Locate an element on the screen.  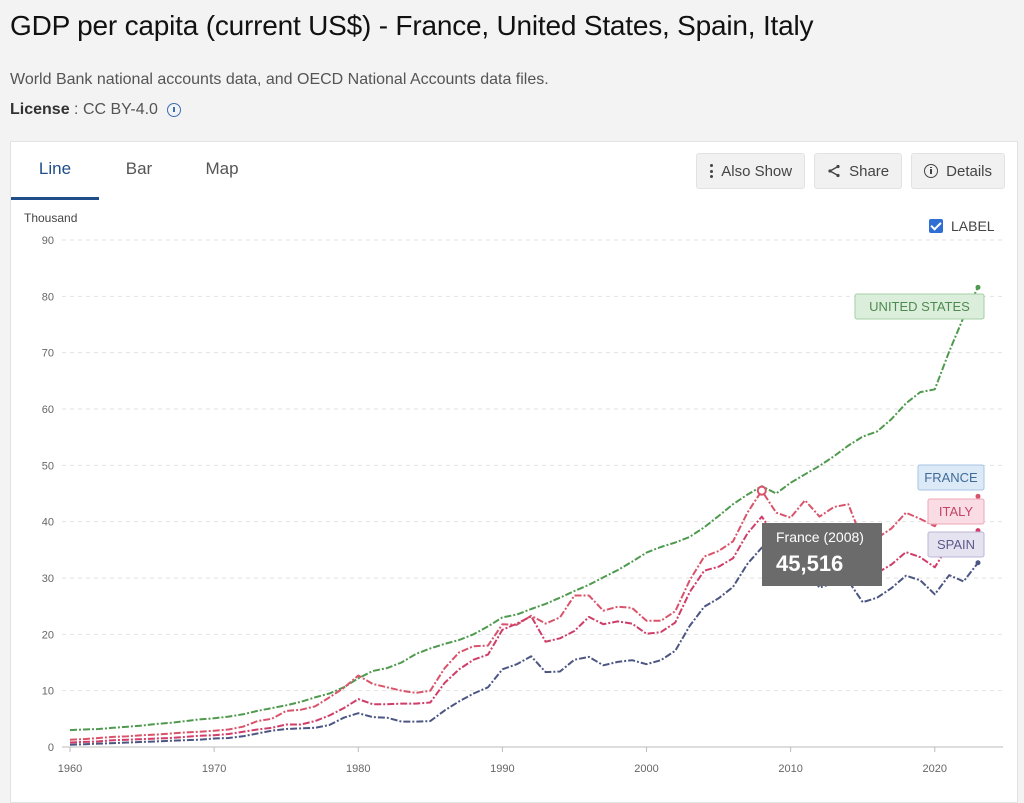
series-end-point-united_states is located at coordinates (978, 287).